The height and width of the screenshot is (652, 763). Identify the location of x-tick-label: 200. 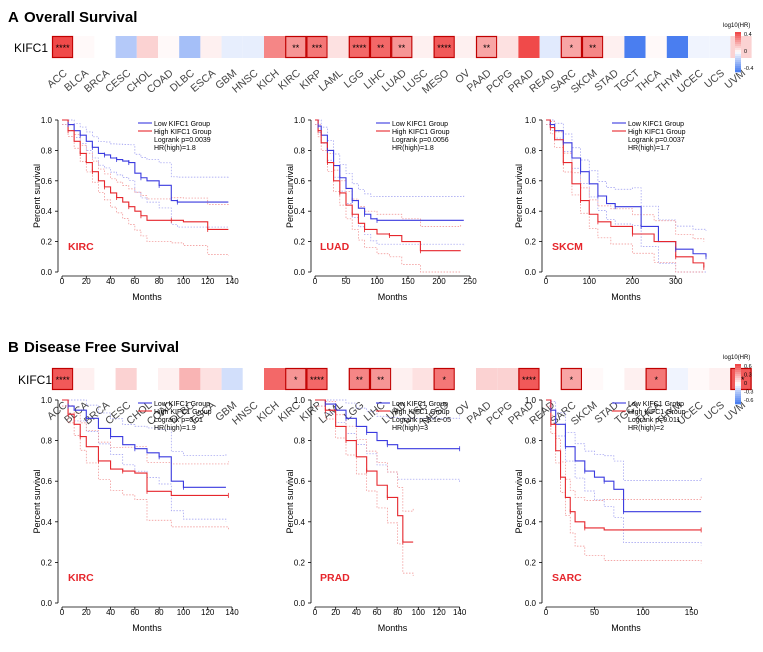
(633, 281).